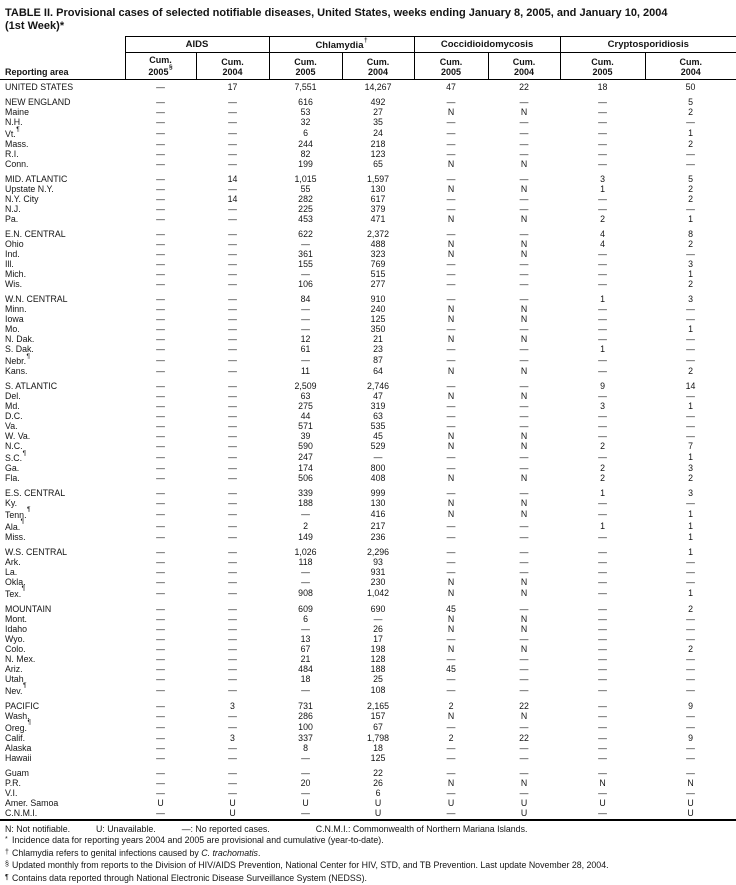  Describe the element at coordinates (368, 154) in the screenshot. I see `table-row-r-i: R.I. — — 82 123 — — — —` at that location.